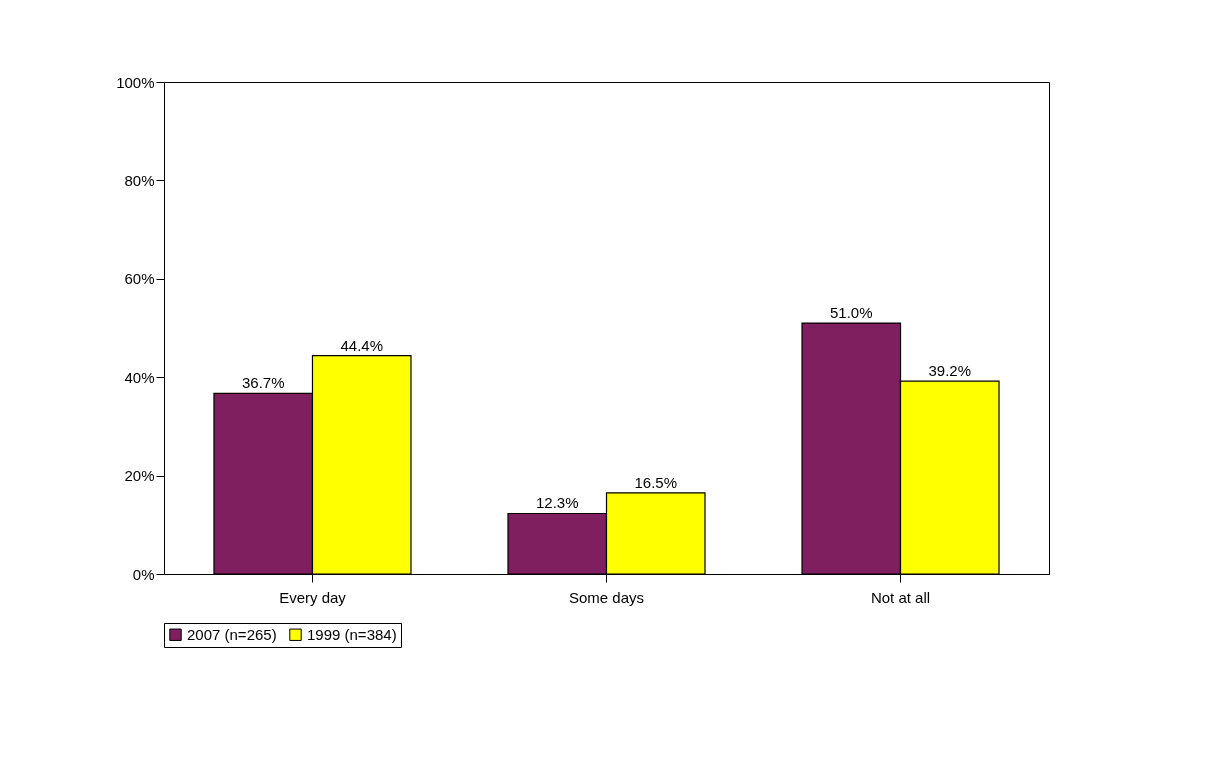 This screenshot has height=772, width=1217. I want to click on x-tick-label: Not at all, so click(900, 597).